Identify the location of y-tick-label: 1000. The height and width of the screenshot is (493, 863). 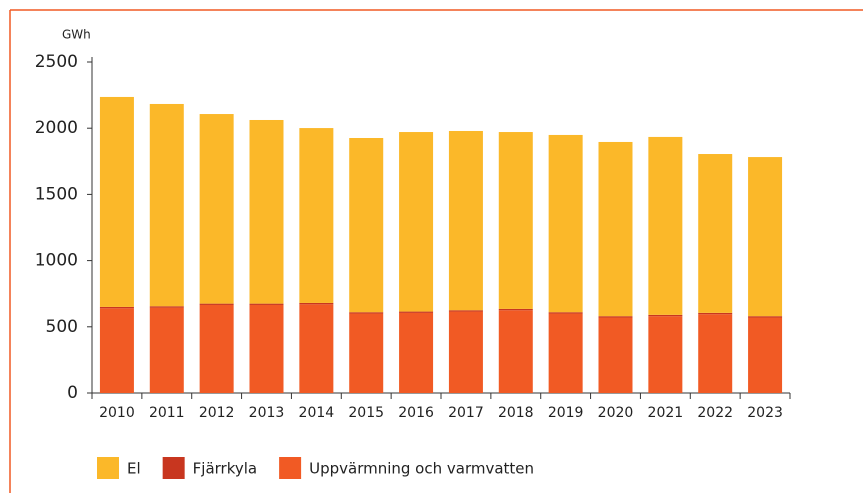
(56, 261).